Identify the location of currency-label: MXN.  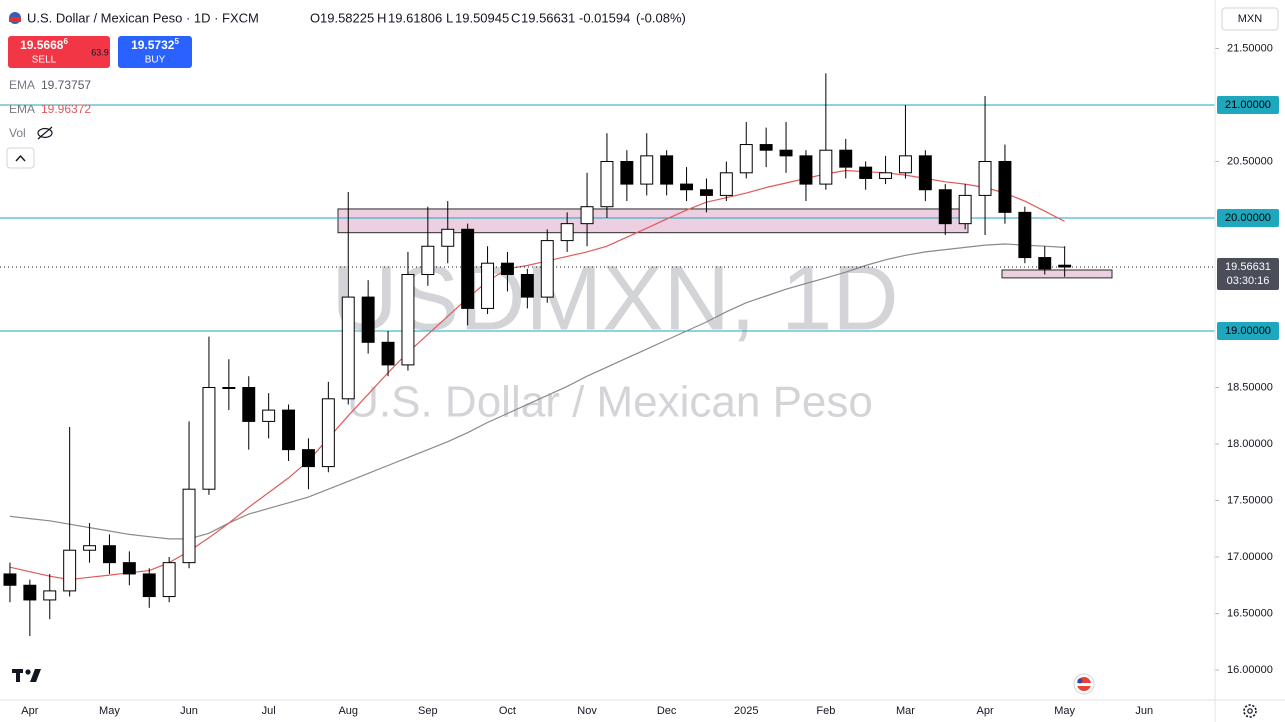
(1250, 19).